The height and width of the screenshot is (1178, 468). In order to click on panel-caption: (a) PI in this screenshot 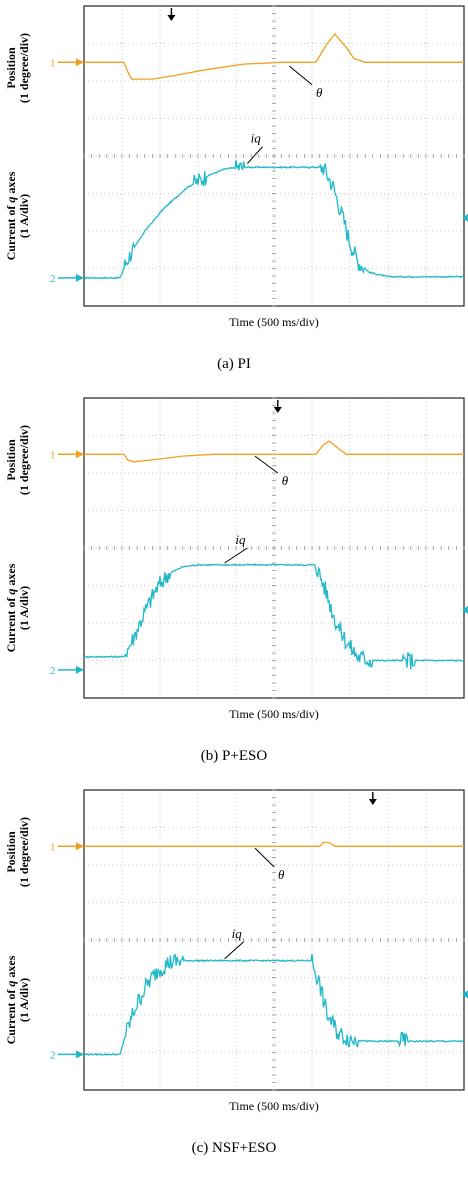, I will do `click(234, 364)`.